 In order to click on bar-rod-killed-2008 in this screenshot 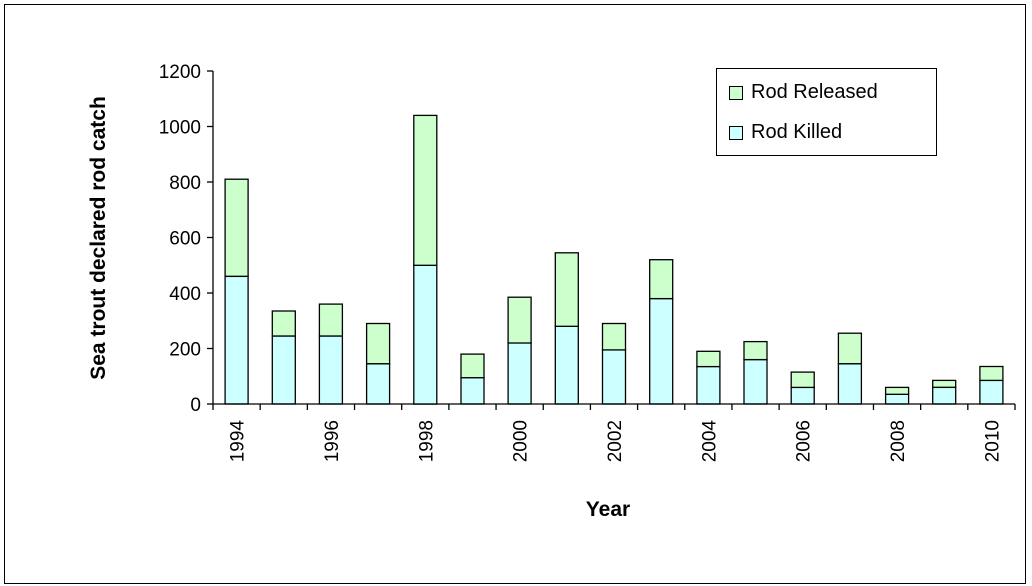, I will do `click(897, 399)`.